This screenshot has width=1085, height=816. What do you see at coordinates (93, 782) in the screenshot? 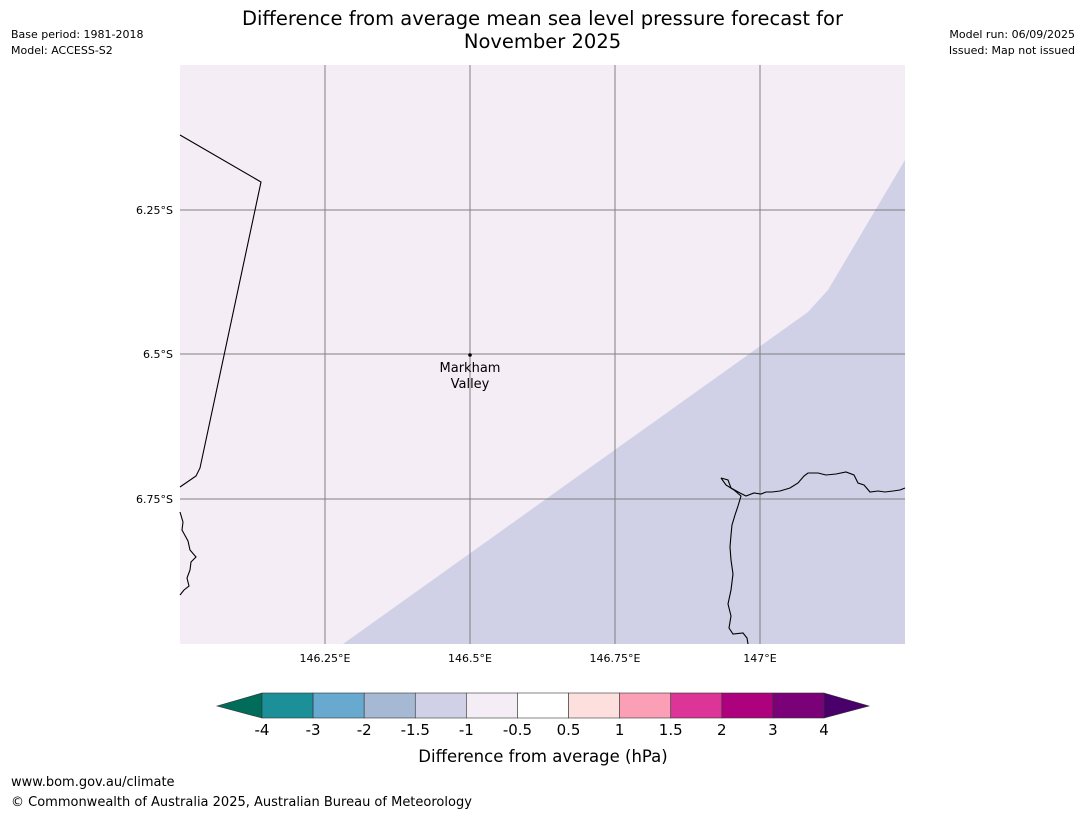
I see `footer-url: www.bom.gov.au/climate` at bounding box center [93, 782].